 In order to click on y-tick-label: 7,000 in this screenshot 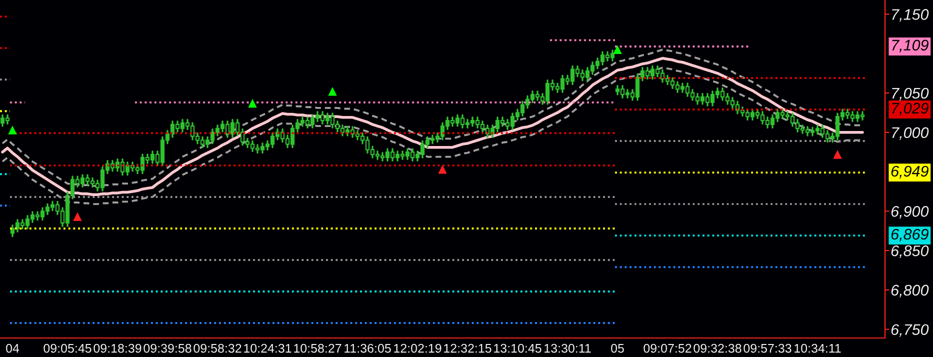, I will do `click(910, 133)`.